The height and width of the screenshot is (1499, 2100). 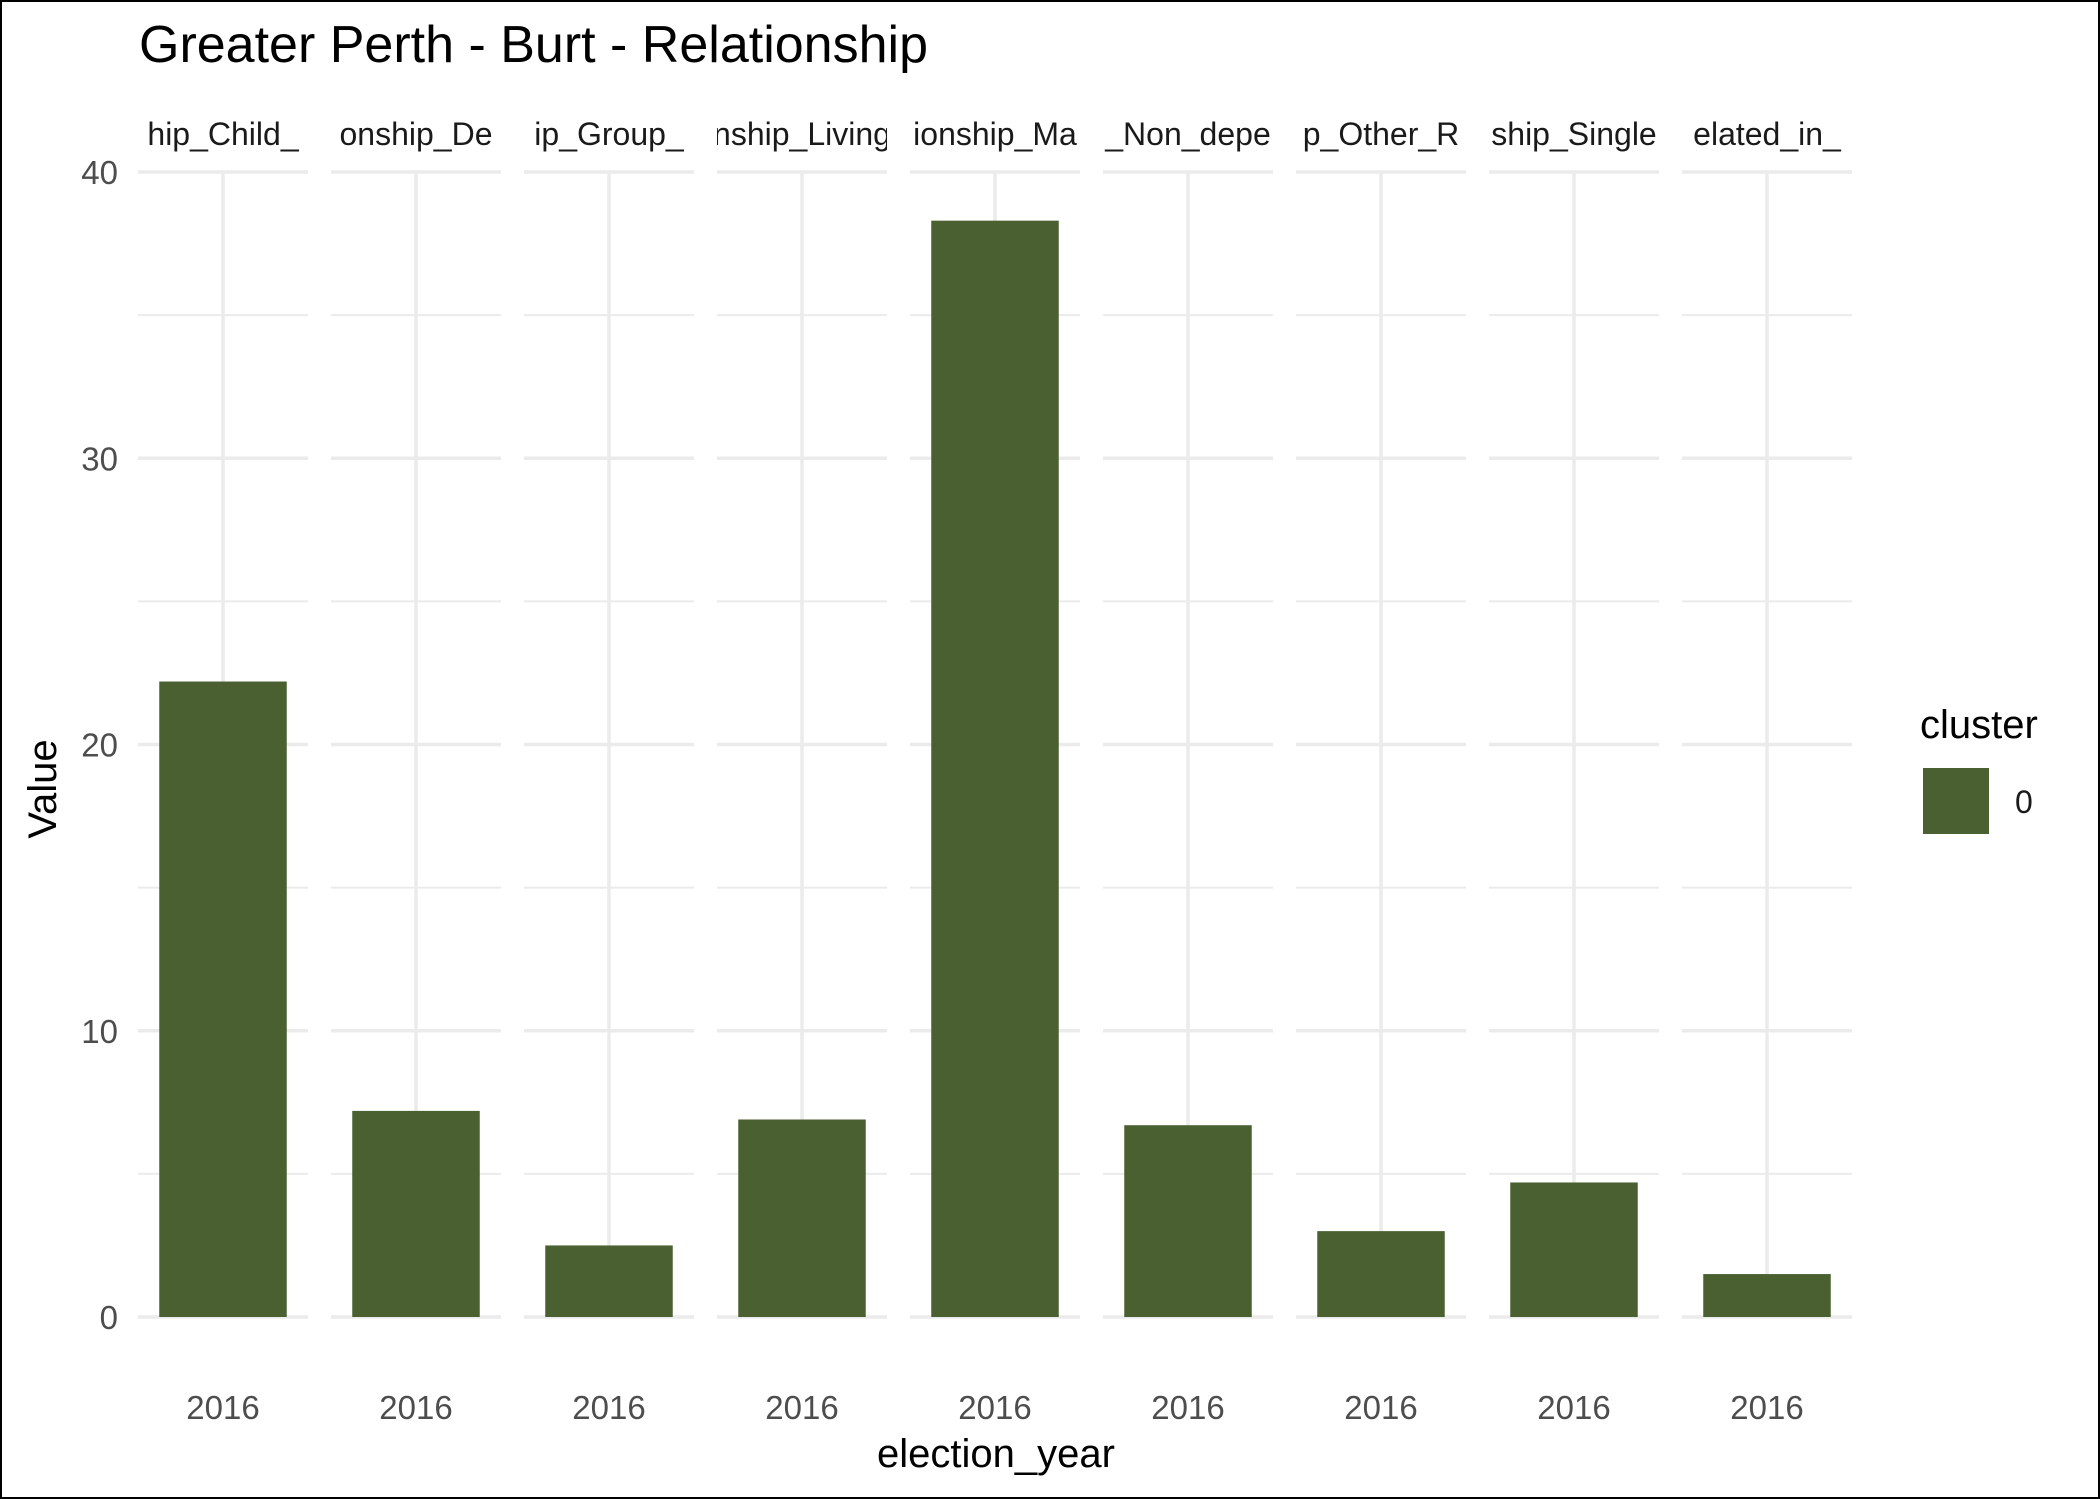 I want to click on legend-label: 0, so click(x=2024, y=802).